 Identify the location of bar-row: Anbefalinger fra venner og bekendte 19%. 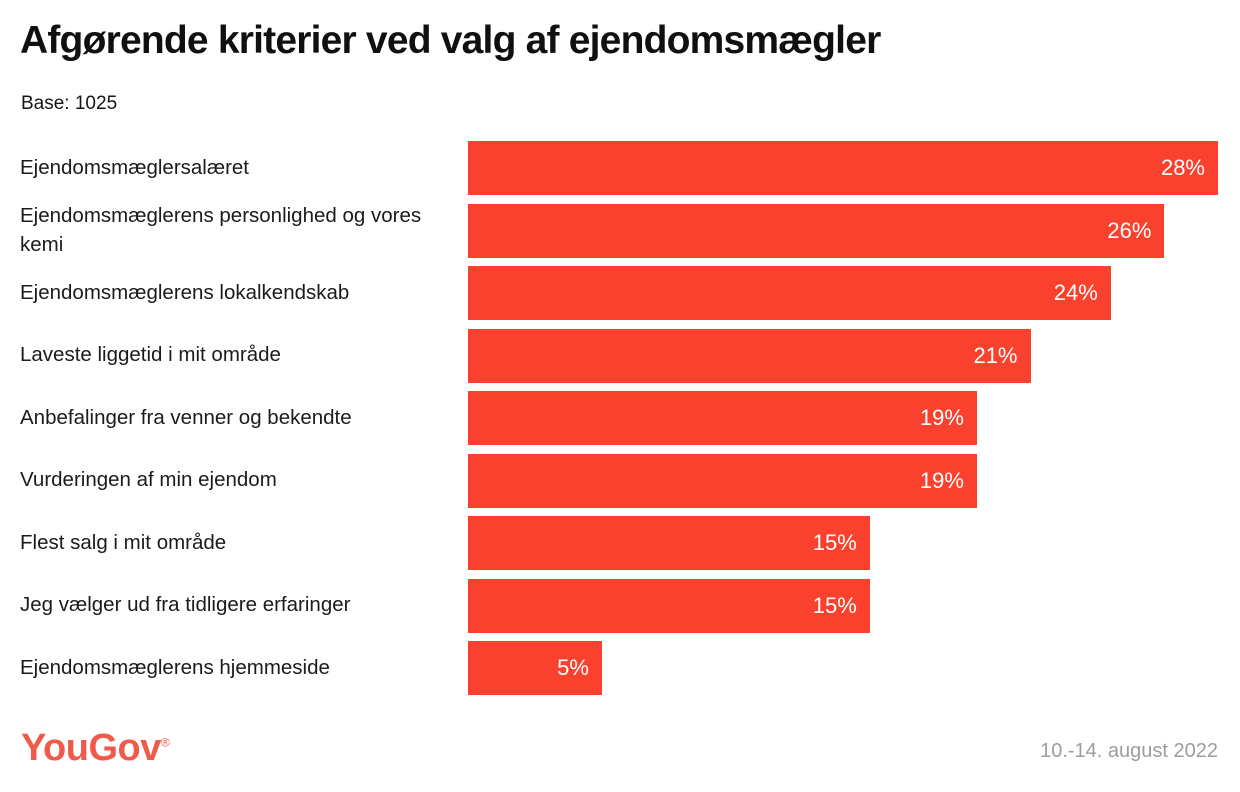
(619, 418).